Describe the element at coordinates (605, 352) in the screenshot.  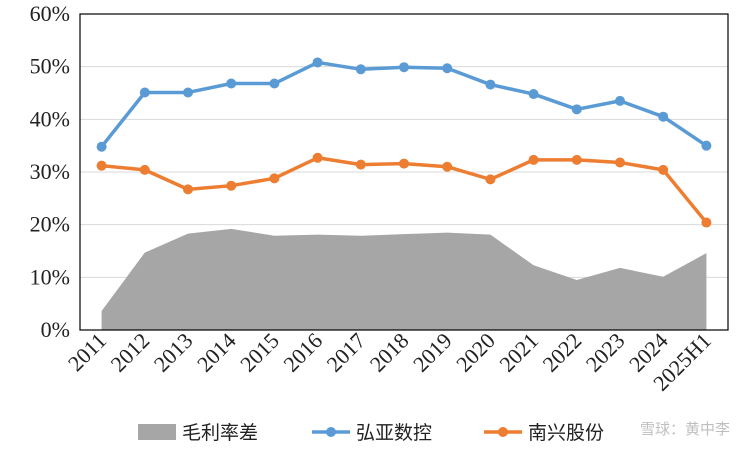
I see `x-tick-label: 2023` at that location.